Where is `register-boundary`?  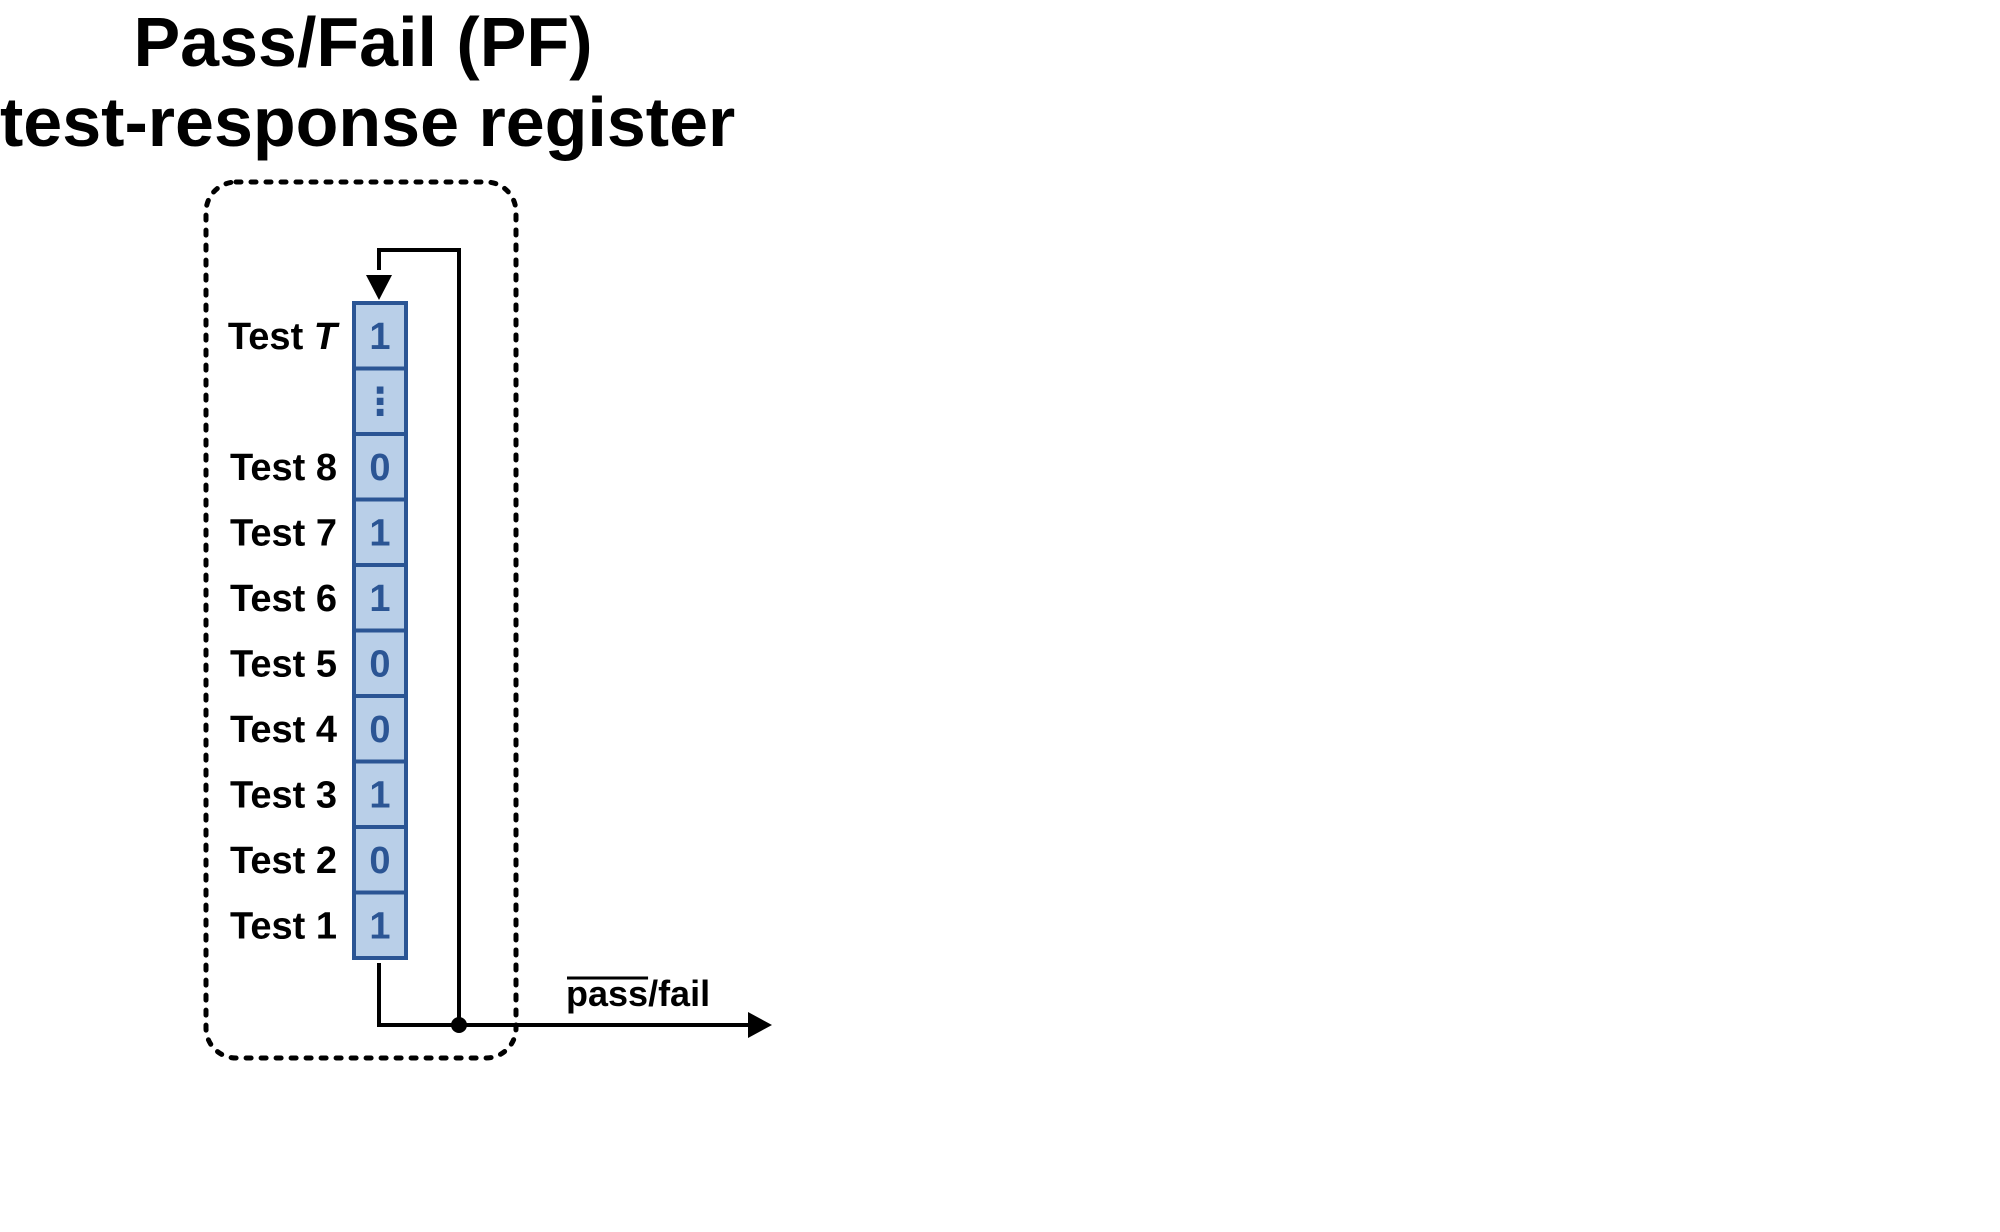 register-boundary is located at coordinates (361, 620).